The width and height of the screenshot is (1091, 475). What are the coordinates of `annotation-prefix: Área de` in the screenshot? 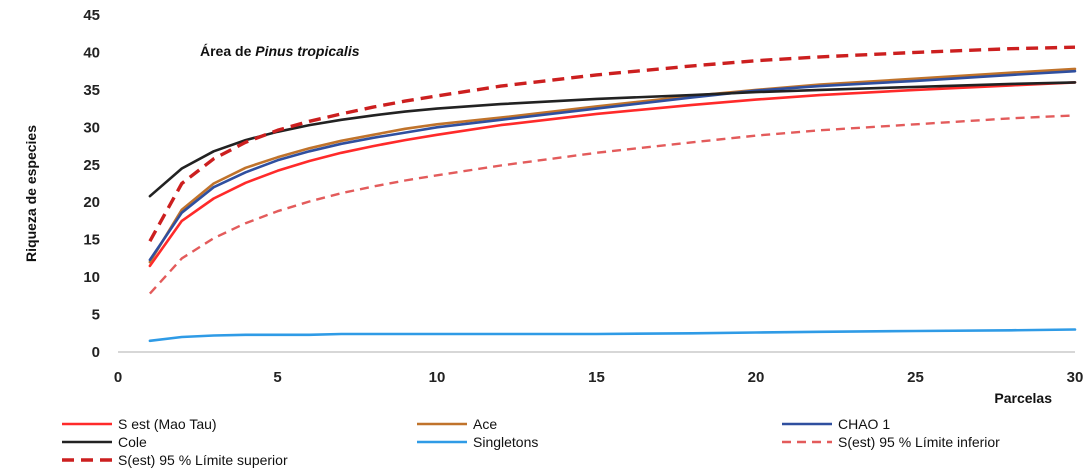 It's located at (227, 51).